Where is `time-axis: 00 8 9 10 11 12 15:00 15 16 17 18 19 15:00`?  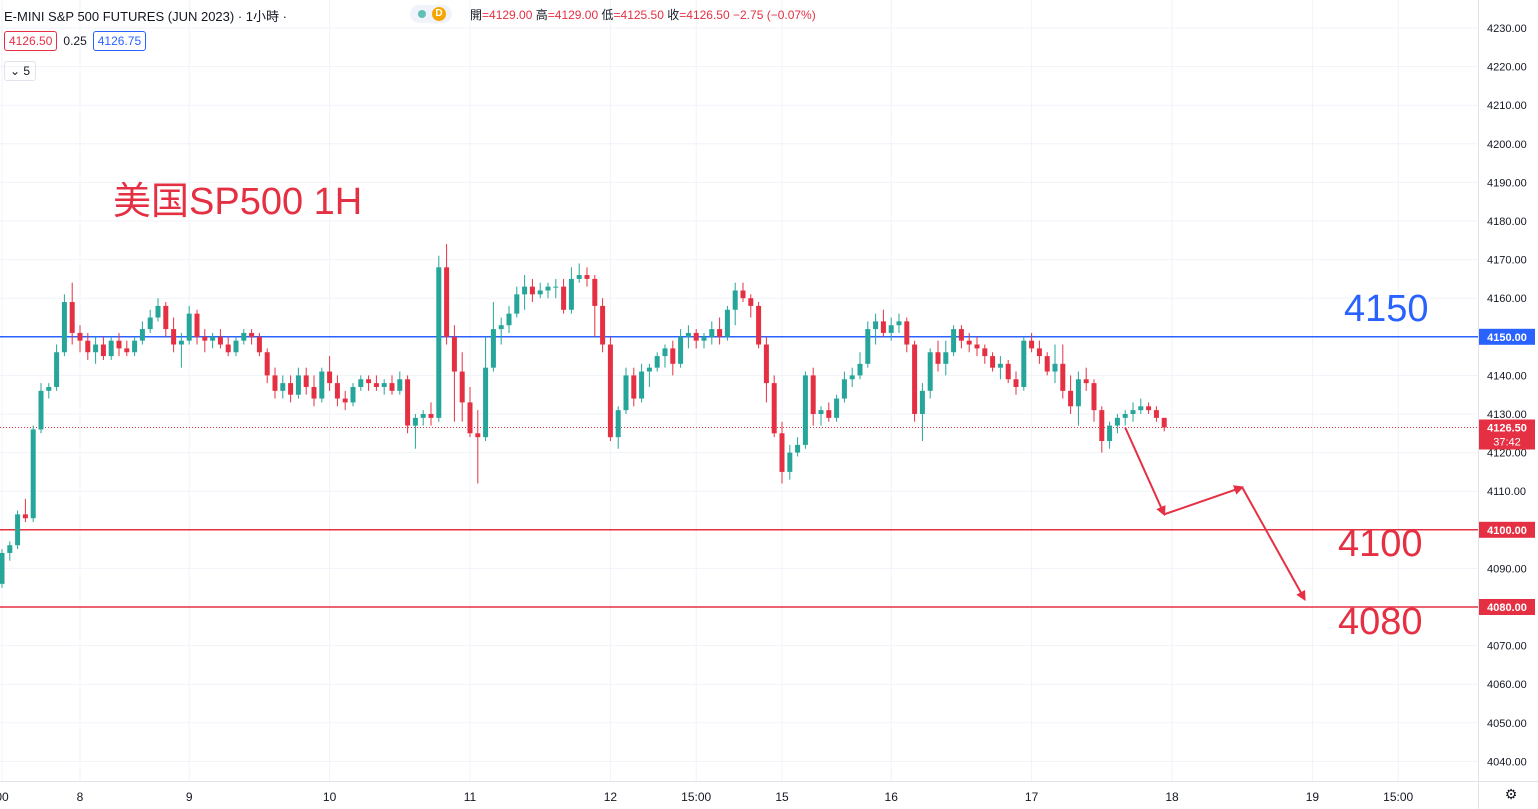 time-axis: 00 8 9 10 11 12 15:00 15 16 17 18 19 15:00 is located at coordinates (769, 793).